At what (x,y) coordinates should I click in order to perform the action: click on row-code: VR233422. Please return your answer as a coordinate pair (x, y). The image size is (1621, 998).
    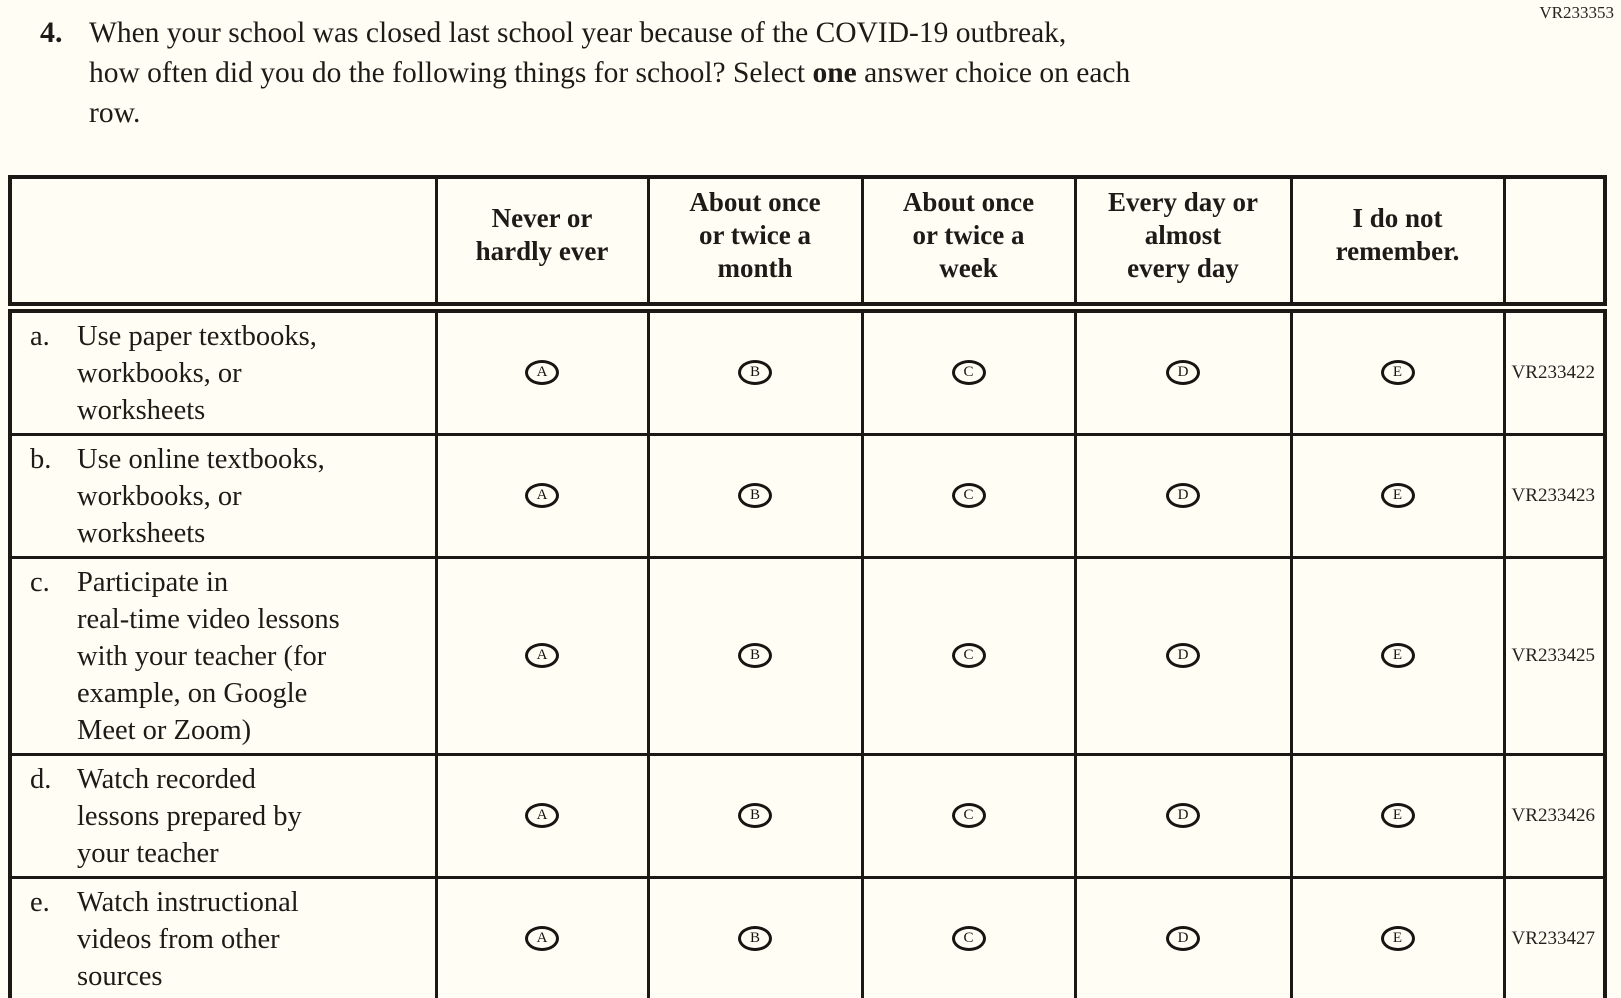
    Looking at the image, I should click on (1553, 372).